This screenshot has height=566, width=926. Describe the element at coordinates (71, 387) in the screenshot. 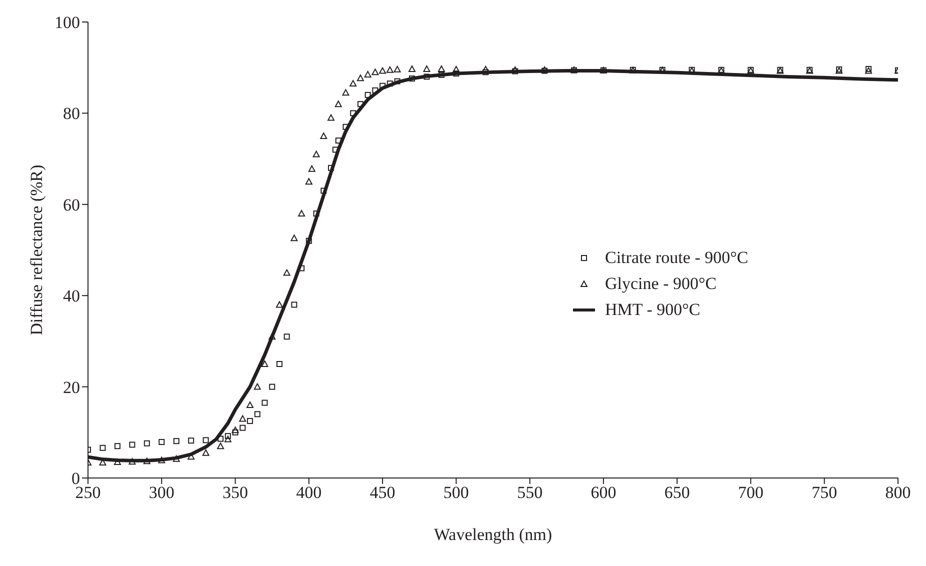

I see `y-tick-label: 20` at that location.